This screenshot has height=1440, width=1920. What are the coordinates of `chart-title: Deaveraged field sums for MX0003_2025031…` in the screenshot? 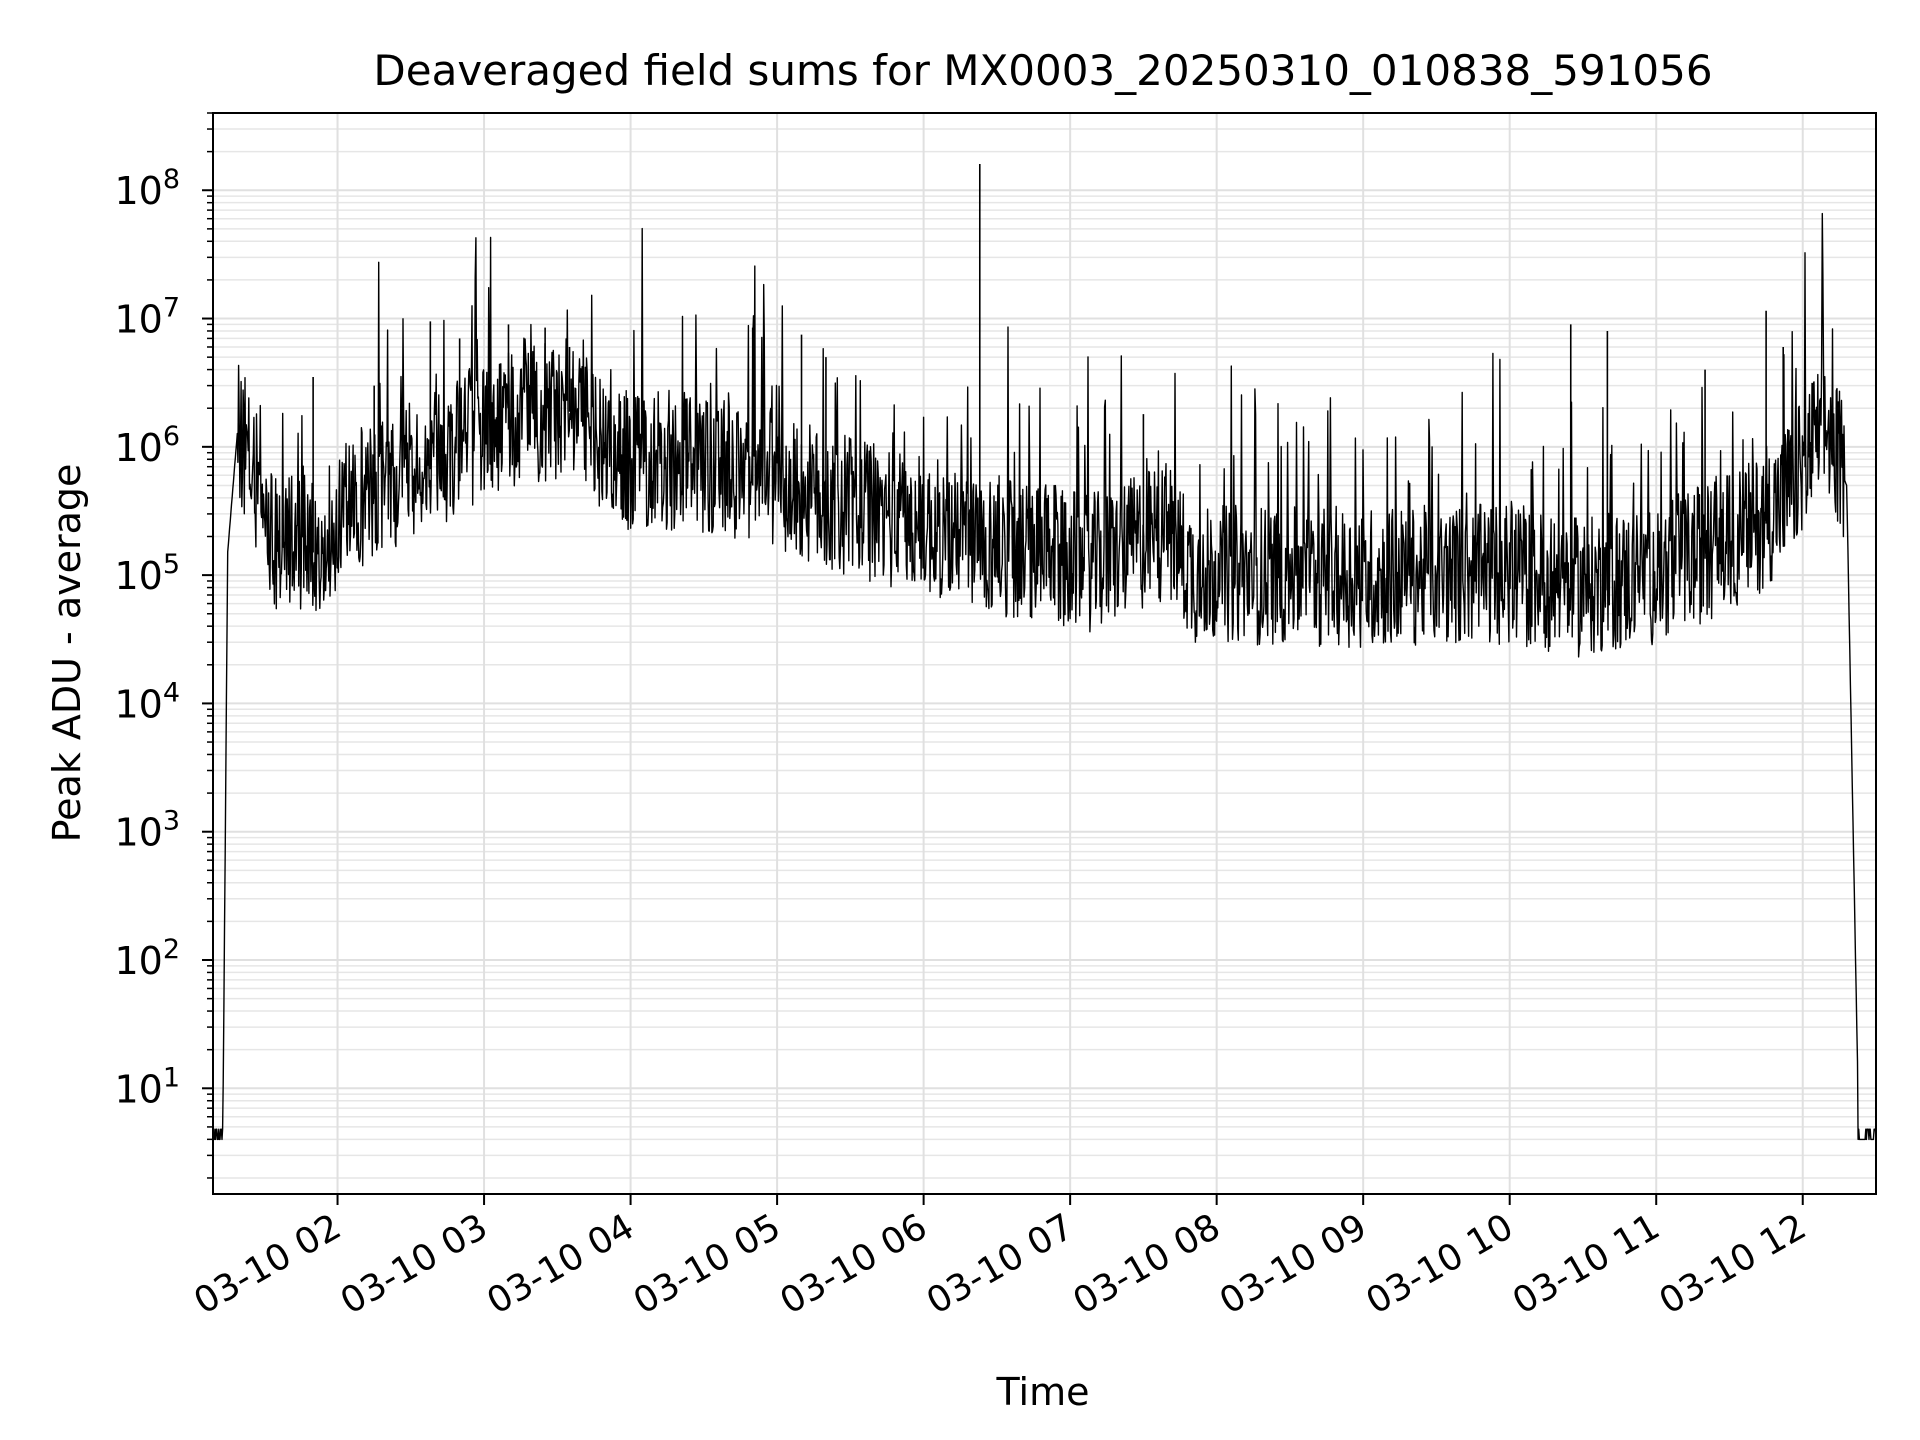 It's located at (1042, 70).